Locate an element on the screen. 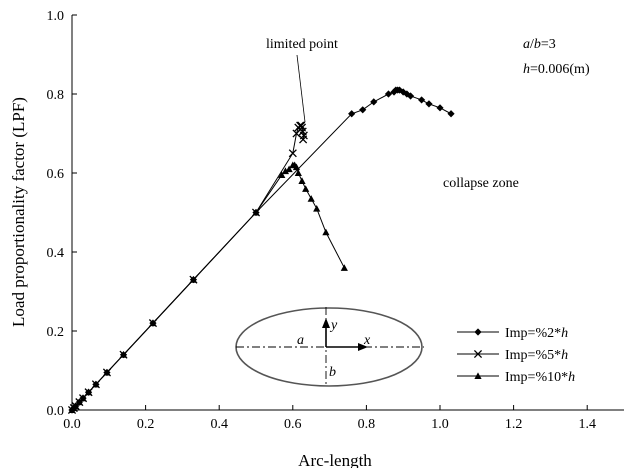  legend-entry: Imp=%2*h is located at coordinates (512, 333).